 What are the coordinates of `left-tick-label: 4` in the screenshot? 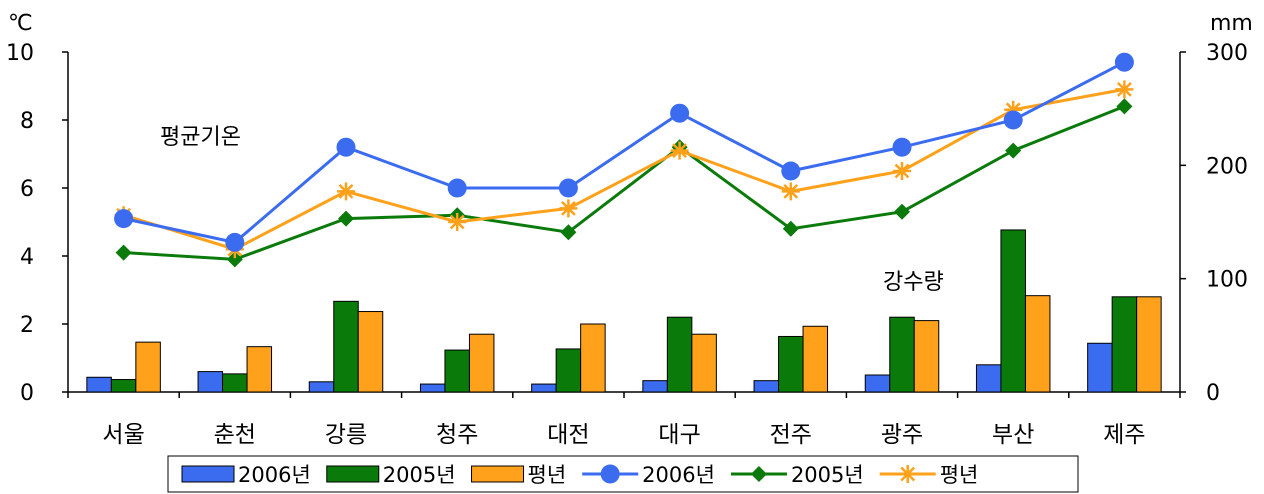 It's located at (27, 257).